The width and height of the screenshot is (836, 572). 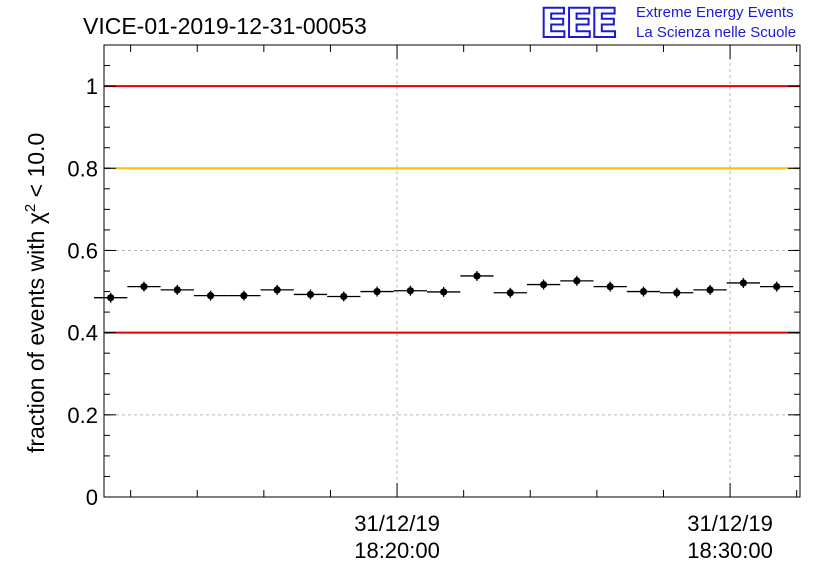 I want to click on y-tick-label: 0, so click(x=92, y=497).